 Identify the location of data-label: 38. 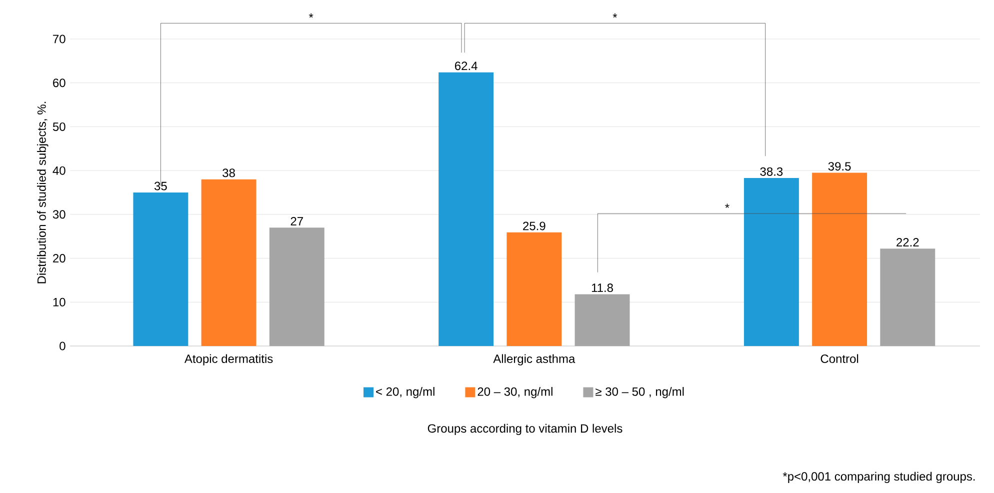
(228, 173).